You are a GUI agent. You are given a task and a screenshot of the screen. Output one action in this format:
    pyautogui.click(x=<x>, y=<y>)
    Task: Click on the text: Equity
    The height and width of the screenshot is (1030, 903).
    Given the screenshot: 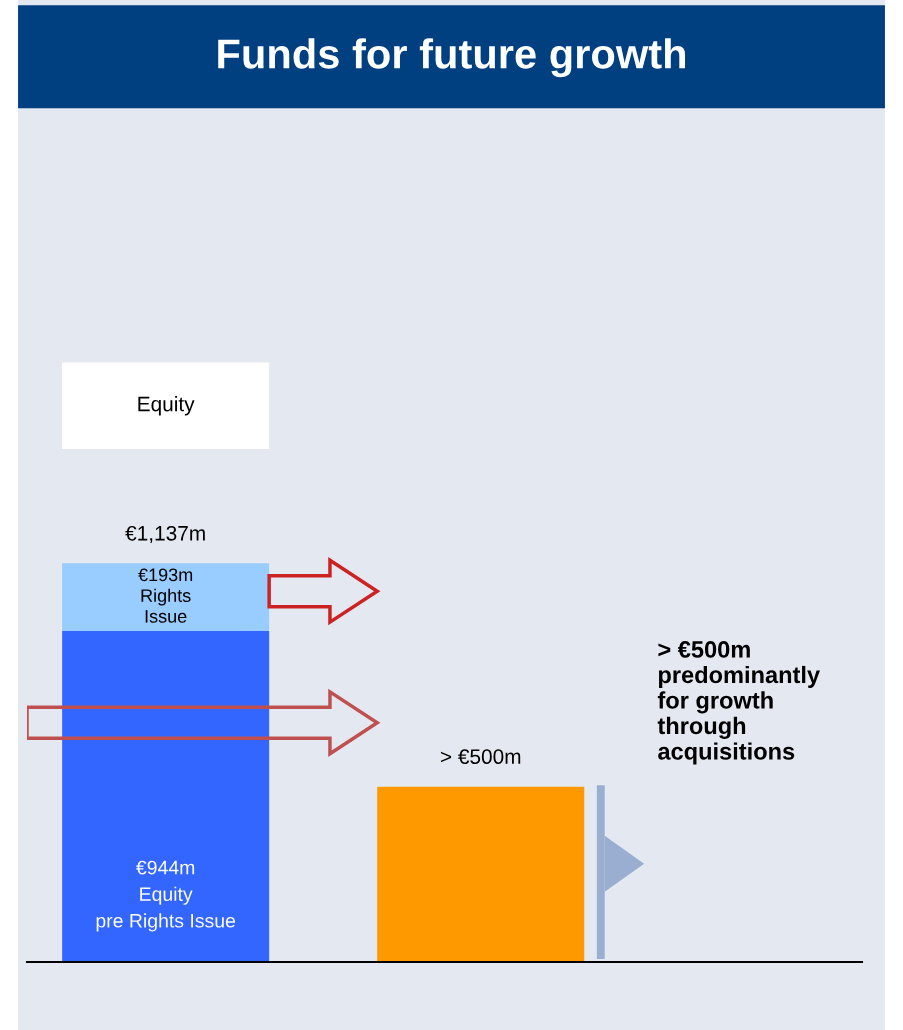 What is the action you would take?
    pyautogui.click(x=166, y=406)
    